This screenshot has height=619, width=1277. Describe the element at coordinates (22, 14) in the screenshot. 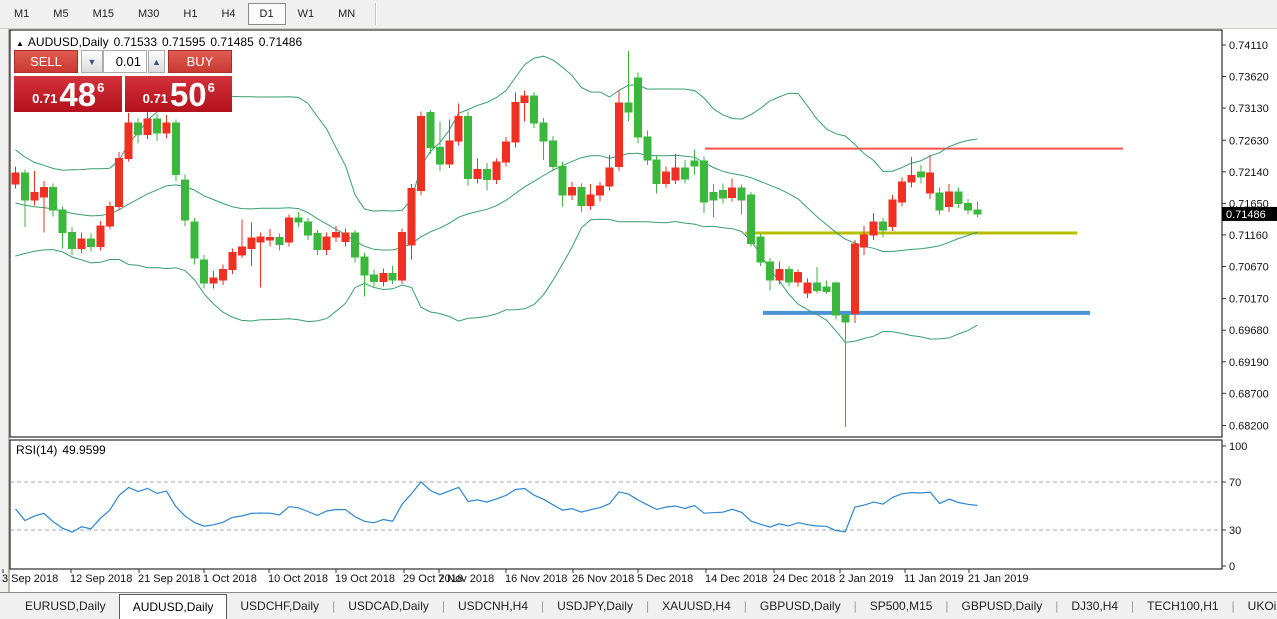

I see `timeframe-button-m1: M1` at that location.